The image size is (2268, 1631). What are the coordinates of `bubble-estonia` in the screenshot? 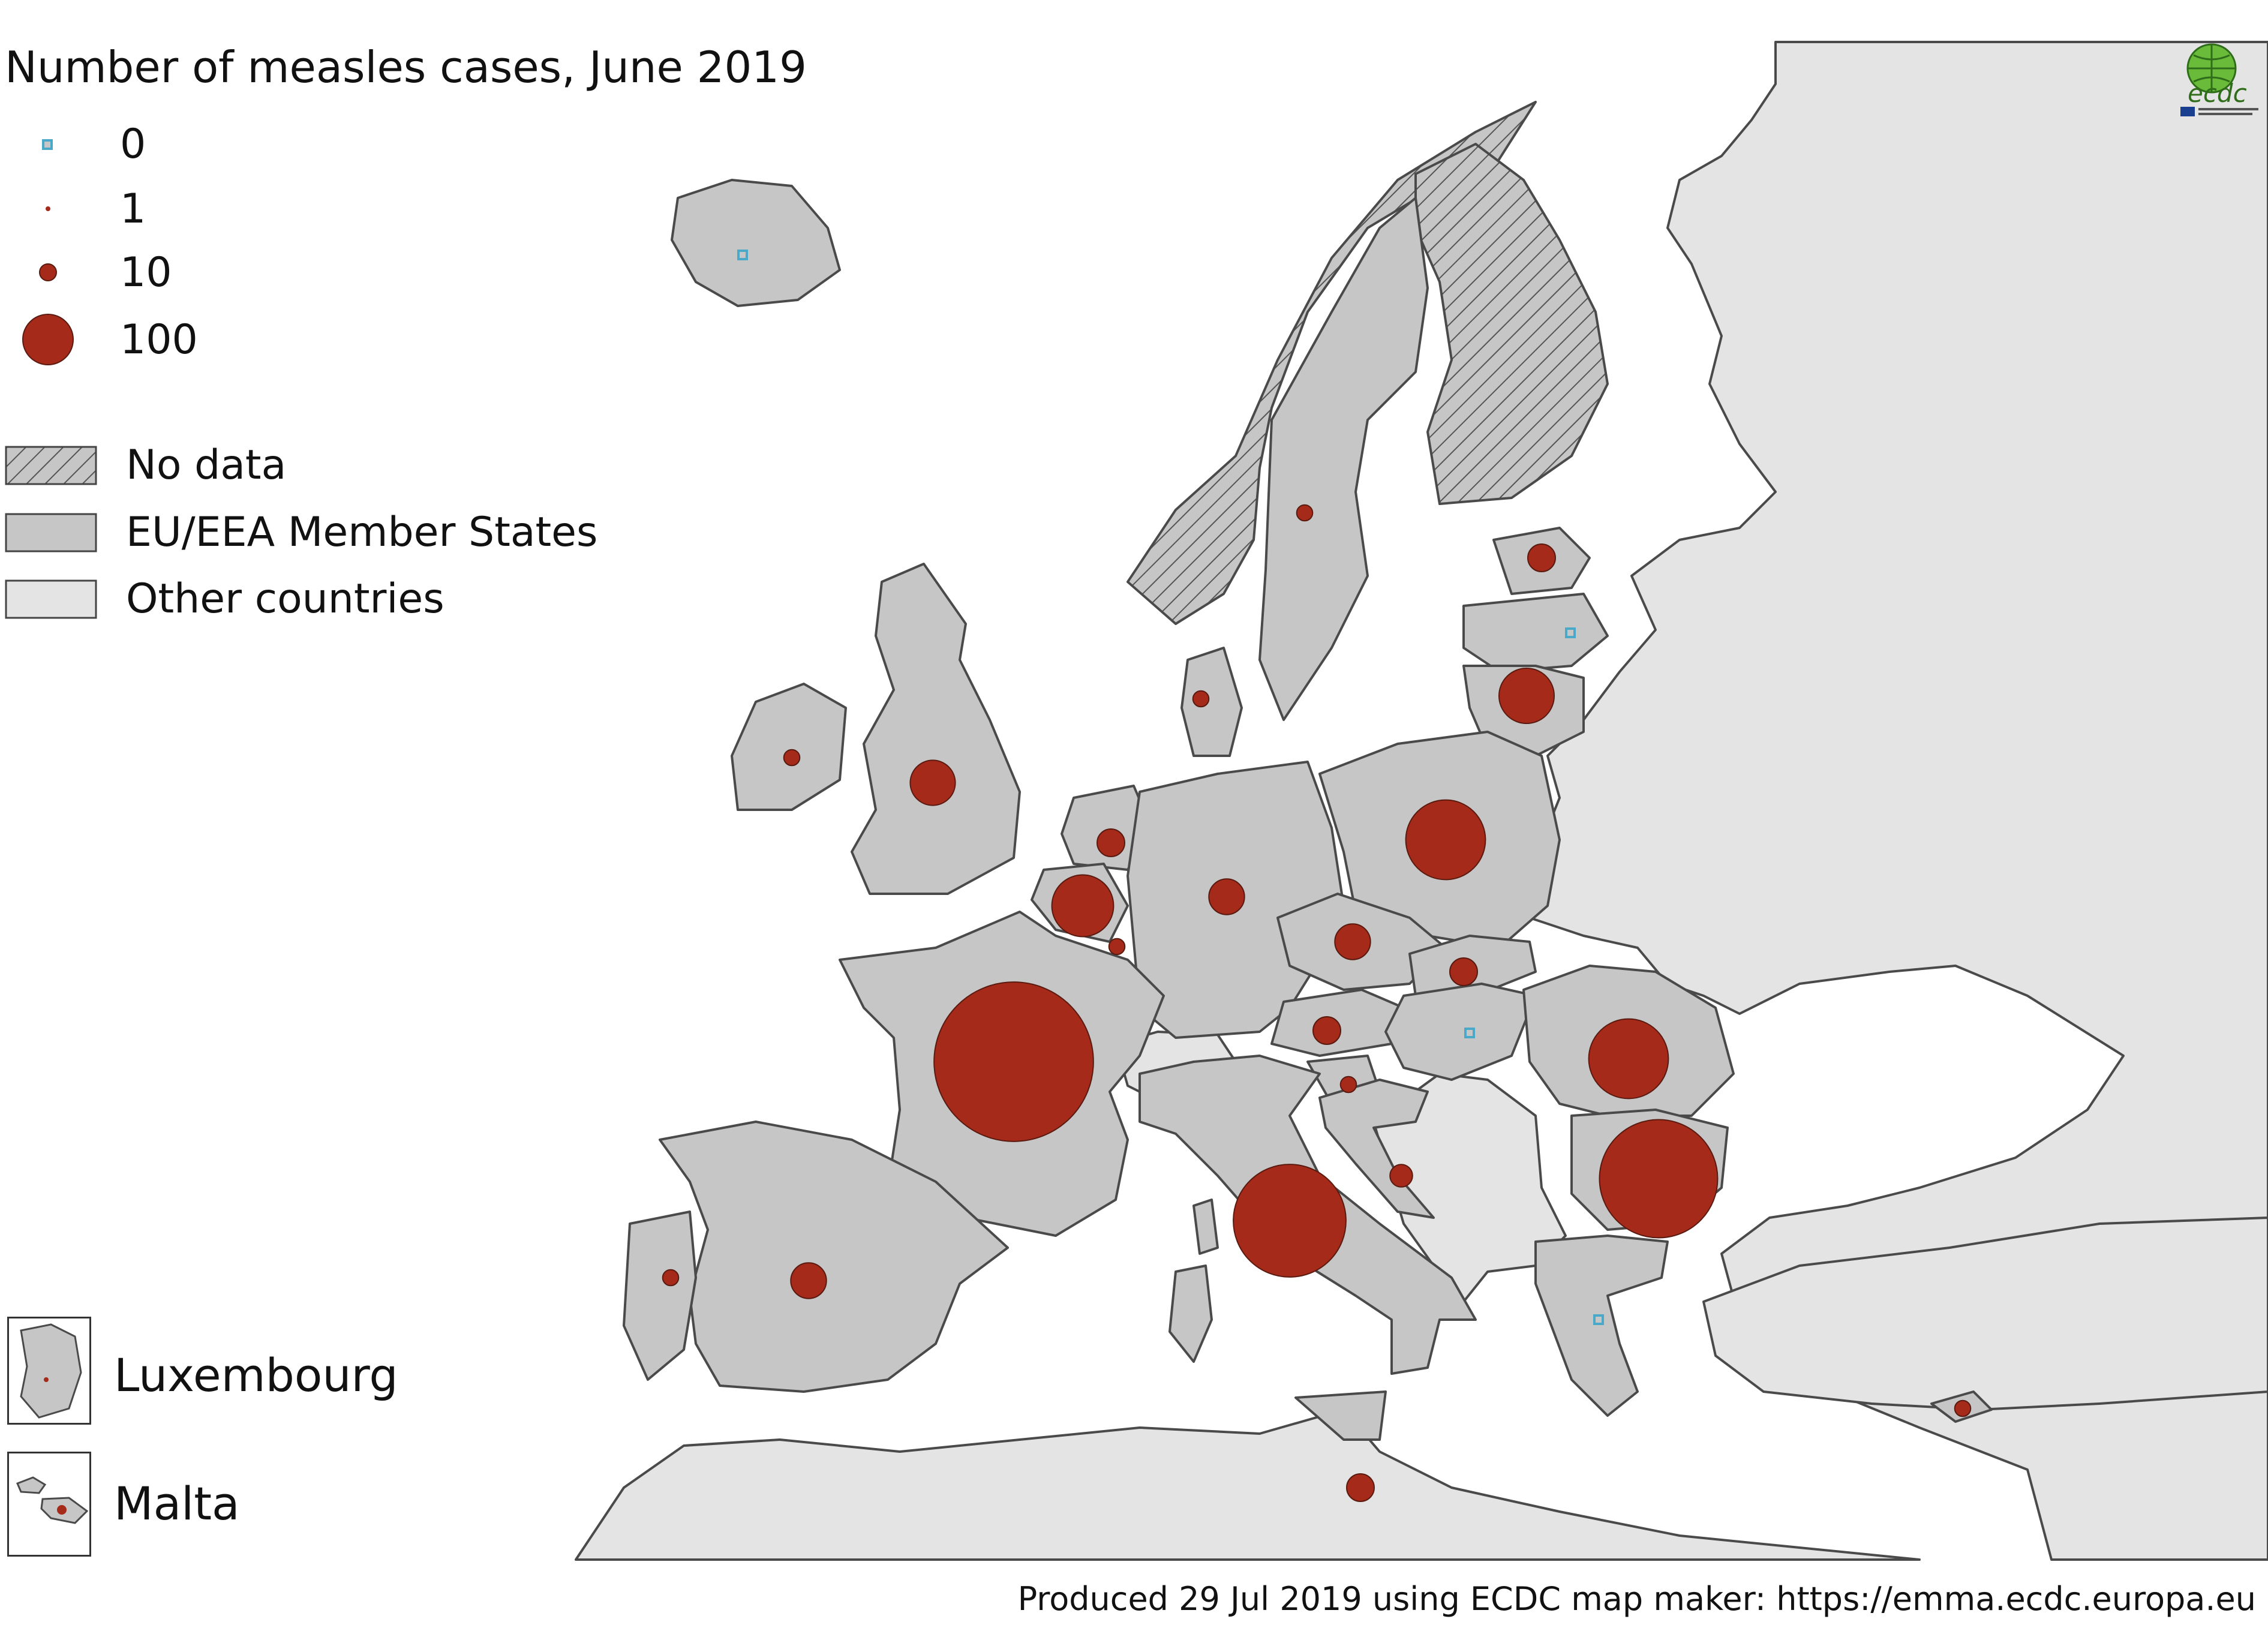 It's located at (1570, 632).